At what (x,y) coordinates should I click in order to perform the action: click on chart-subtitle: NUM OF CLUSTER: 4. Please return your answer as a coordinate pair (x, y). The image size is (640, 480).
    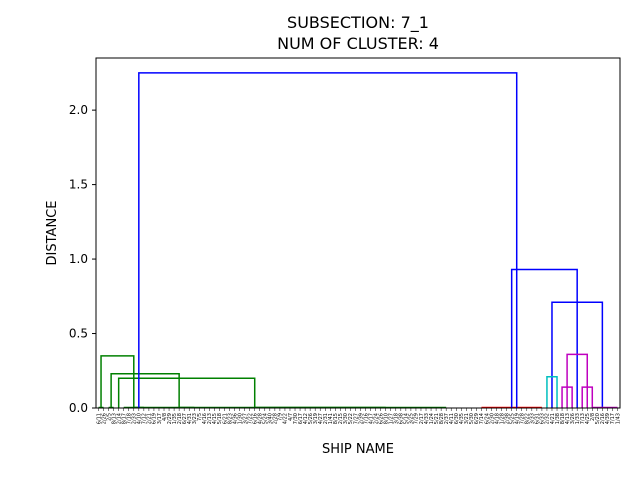
    Looking at the image, I should click on (358, 43).